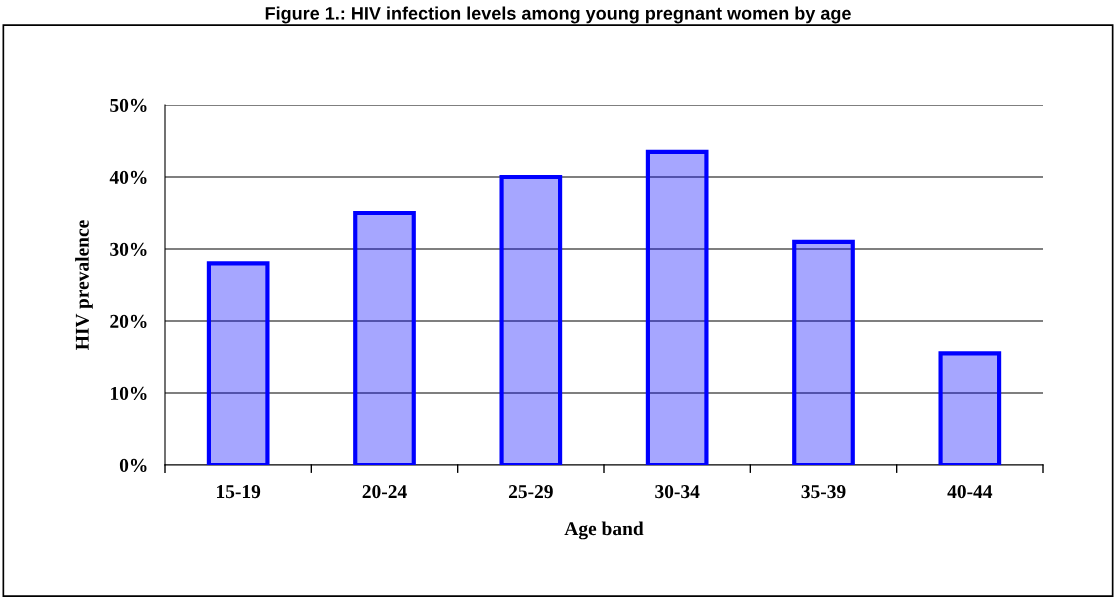 The image size is (1116, 598). Describe the element at coordinates (128, 105) in the screenshot. I see `y-tick-label: 50%` at that location.